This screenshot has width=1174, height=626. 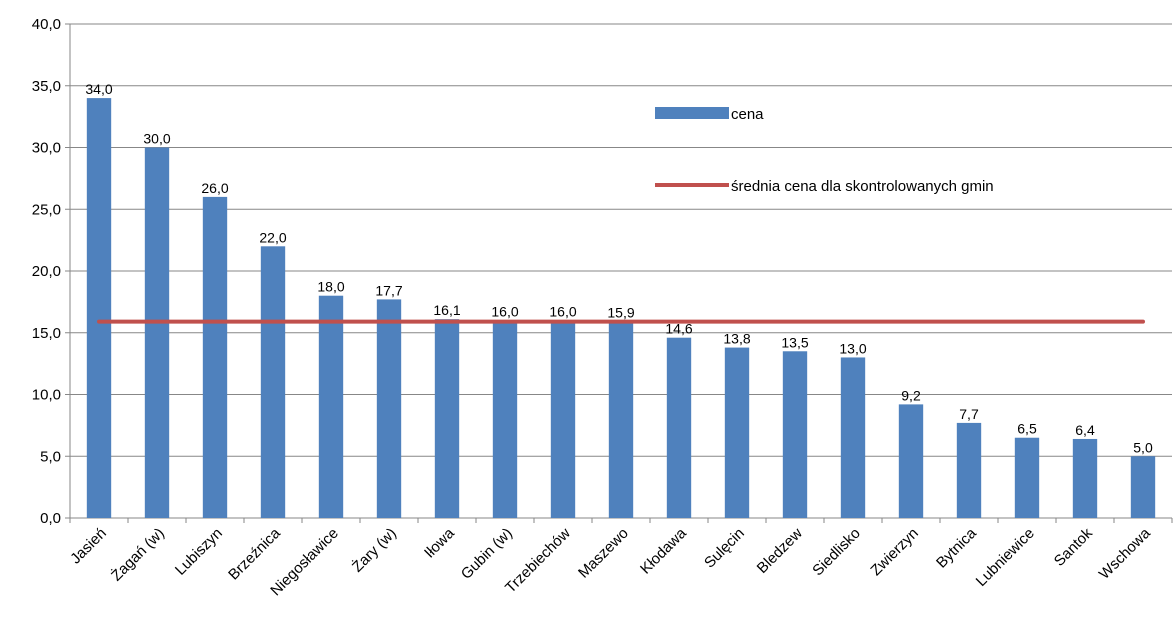 I want to click on category-label: Bytnica, so click(x=956, y=547).